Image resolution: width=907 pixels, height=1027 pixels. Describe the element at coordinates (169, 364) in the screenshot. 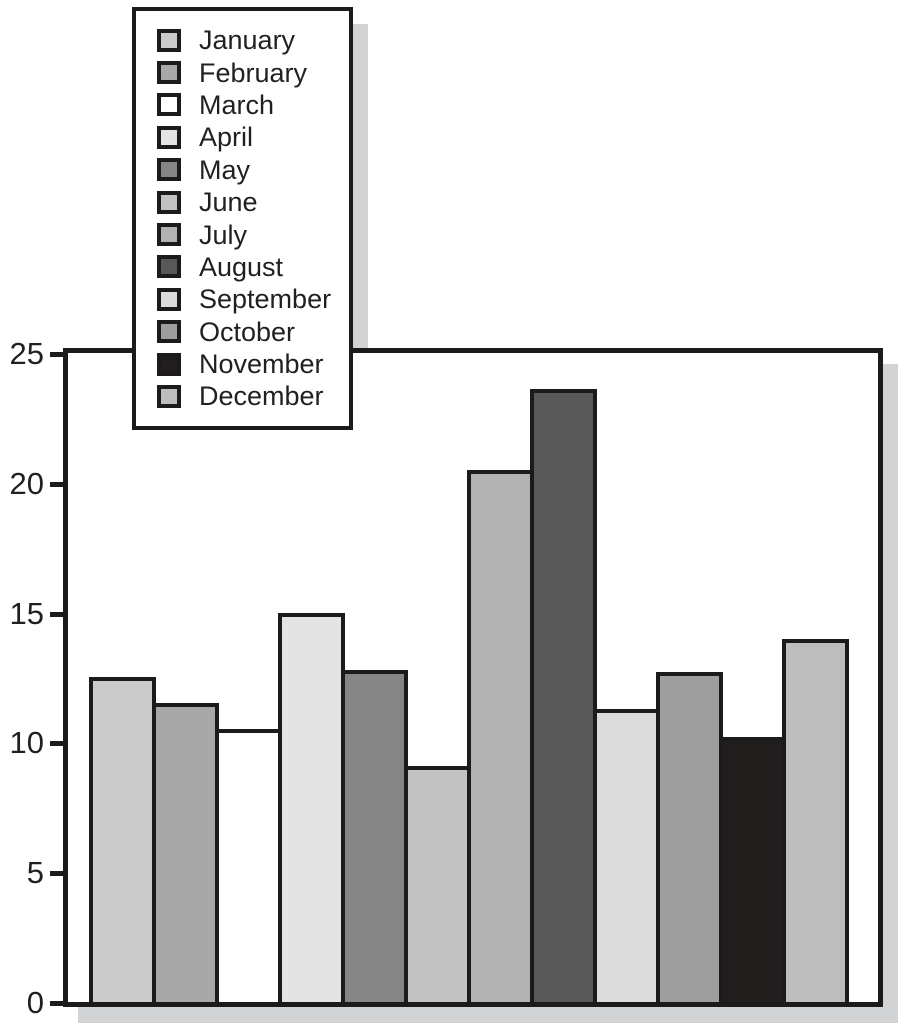

I see `legend-swatch-november` at that location.